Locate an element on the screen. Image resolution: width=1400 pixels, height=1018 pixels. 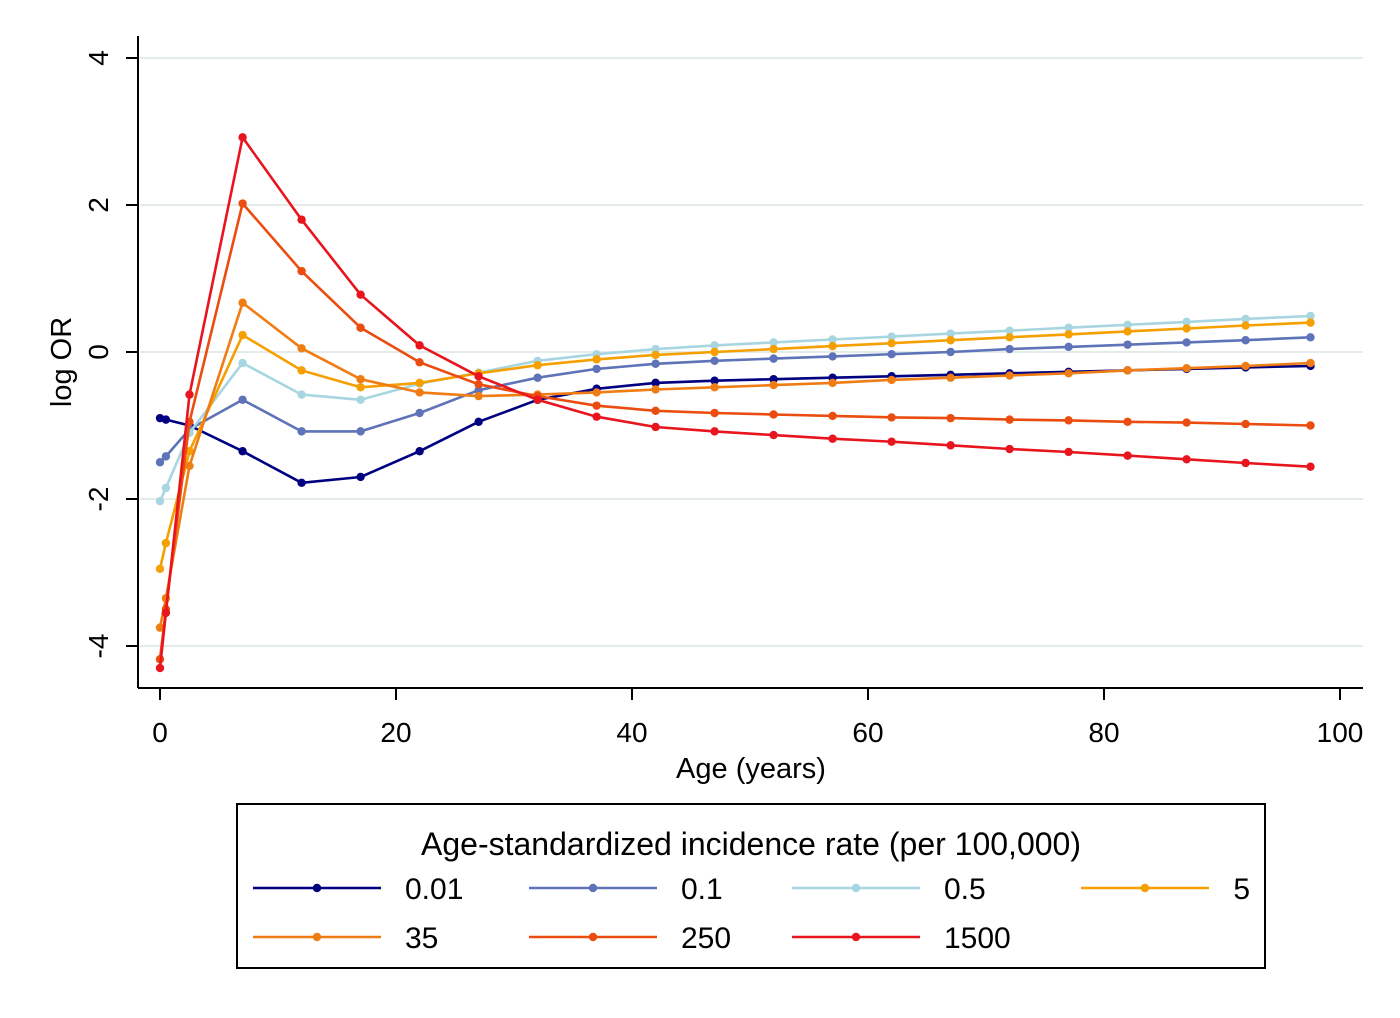
legend-label: 0.01 is located at coordinates (434, 889).